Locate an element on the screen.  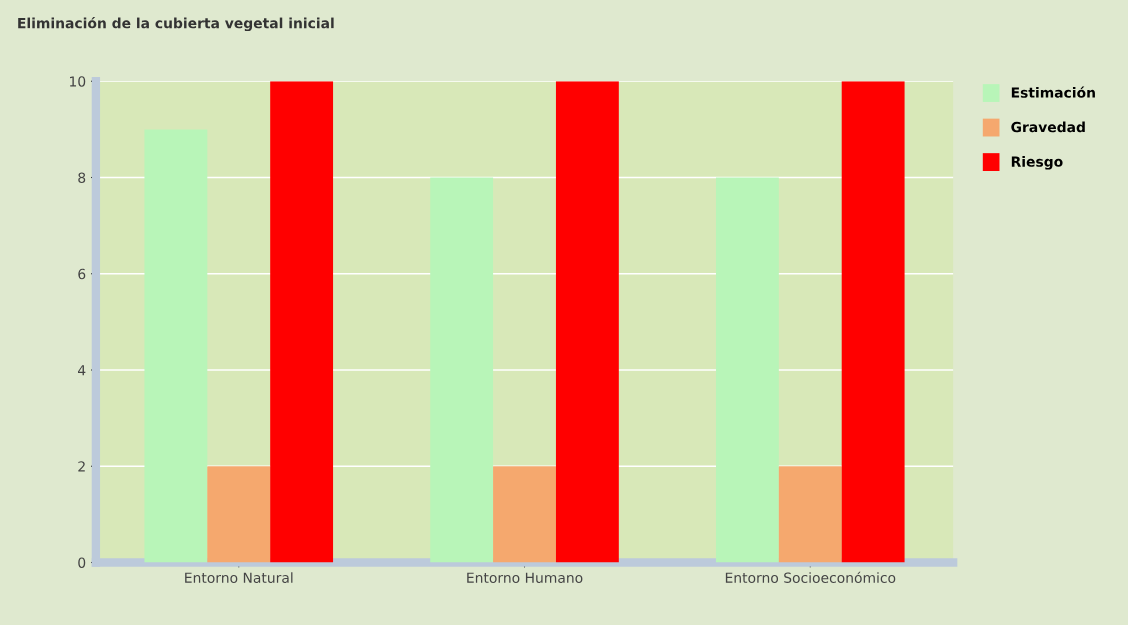
y-tick-label: 0 is located at coordinates (82, 562).